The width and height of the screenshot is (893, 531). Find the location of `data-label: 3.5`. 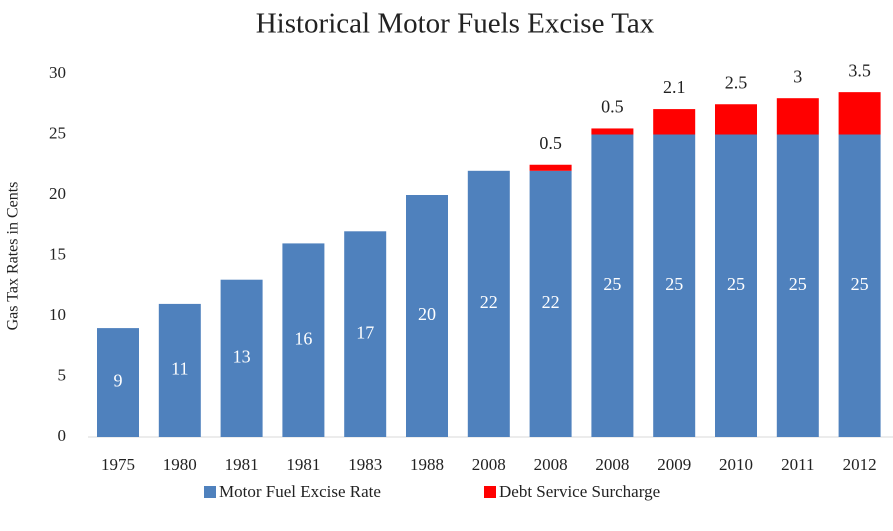

data-label: 3.5 is located at coordinates (859, 70).